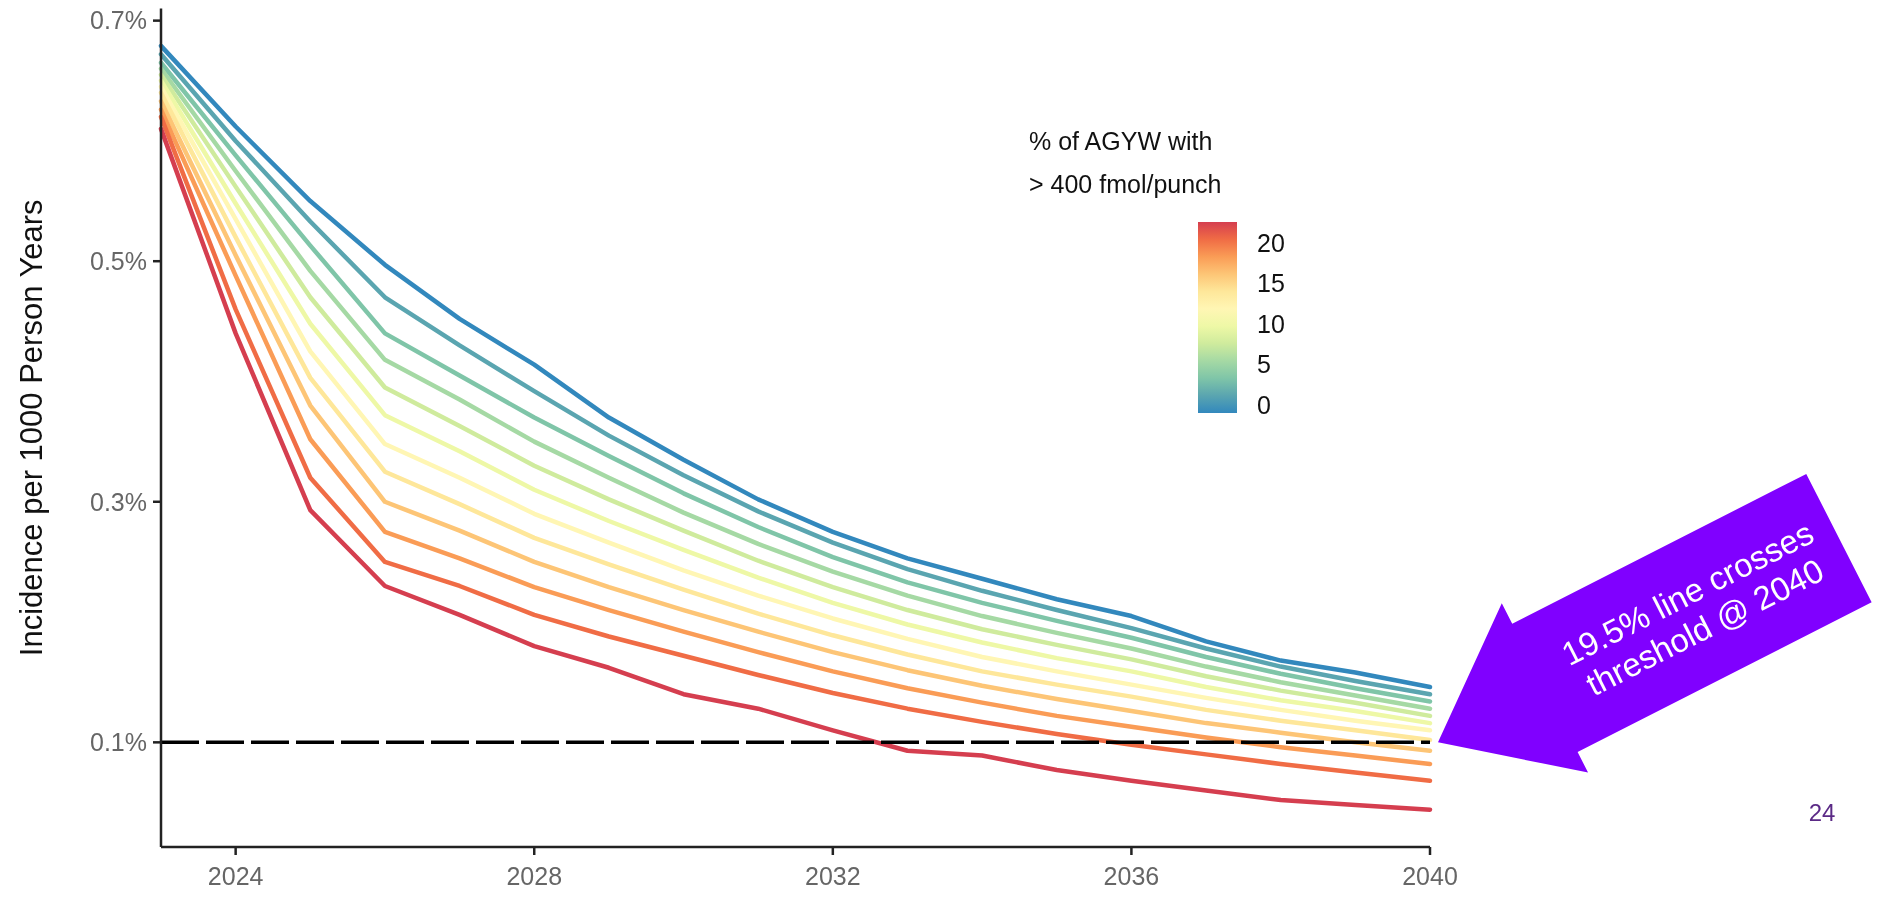 The width and height of the screenshot is (1903, 903). I want to click on y-tick-label: 0.7%, so click(118, 20).